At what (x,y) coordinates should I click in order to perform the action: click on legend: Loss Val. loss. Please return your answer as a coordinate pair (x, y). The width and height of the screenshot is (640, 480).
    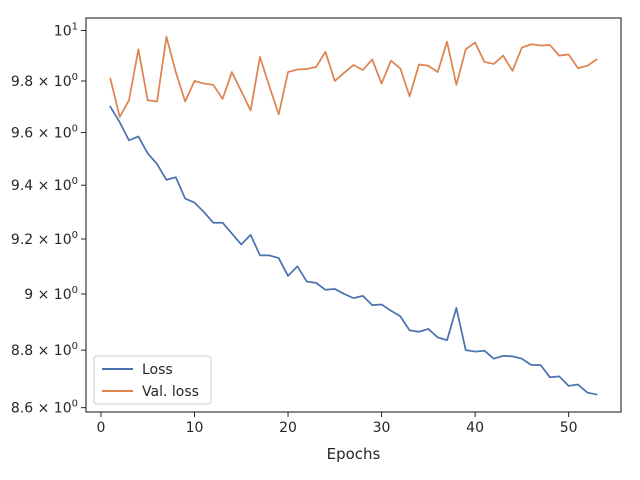
    Looking at the image, I should click on (152, 380).